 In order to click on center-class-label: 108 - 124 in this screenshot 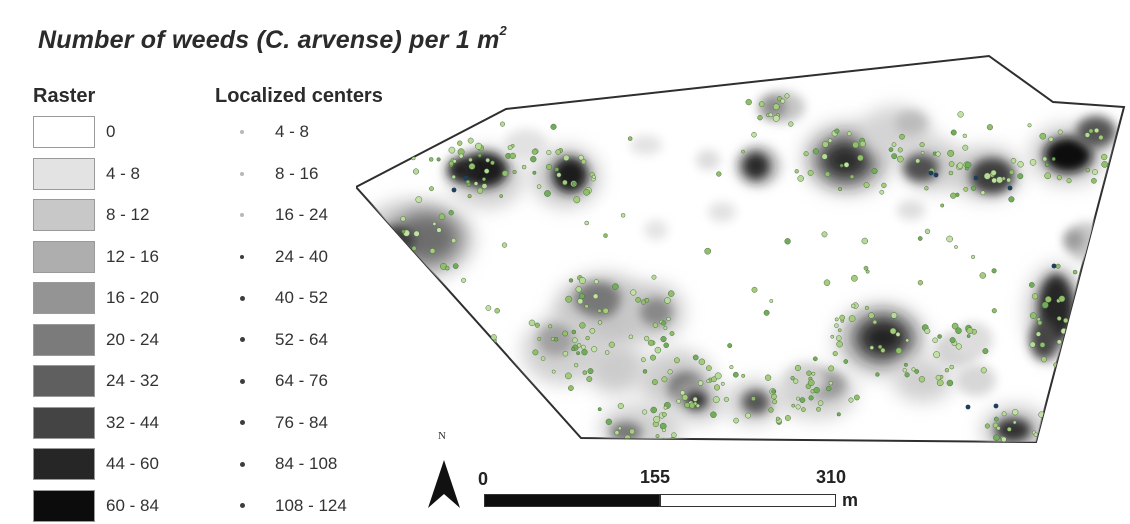, I will do `click(311, 505)`.